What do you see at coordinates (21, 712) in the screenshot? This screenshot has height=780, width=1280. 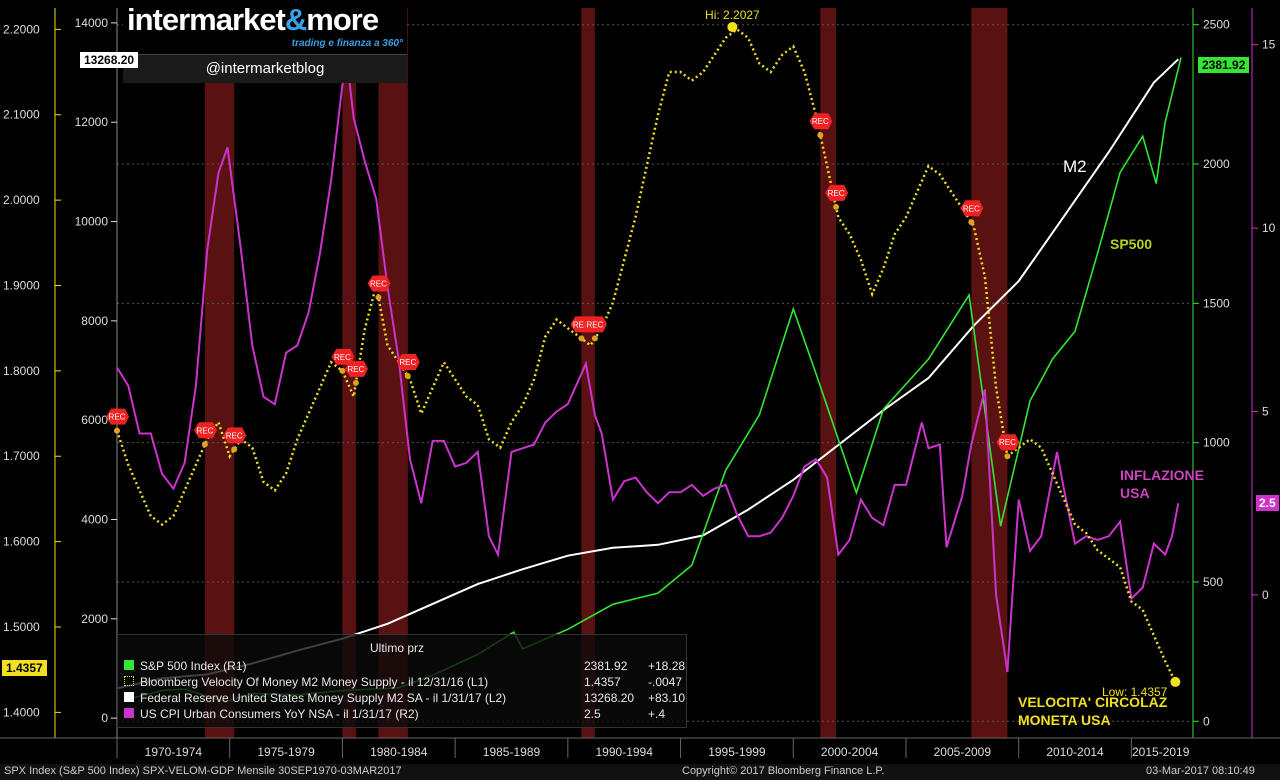 I see `velocity-tick-label: 1.4000` at bounding box center [21, 712].